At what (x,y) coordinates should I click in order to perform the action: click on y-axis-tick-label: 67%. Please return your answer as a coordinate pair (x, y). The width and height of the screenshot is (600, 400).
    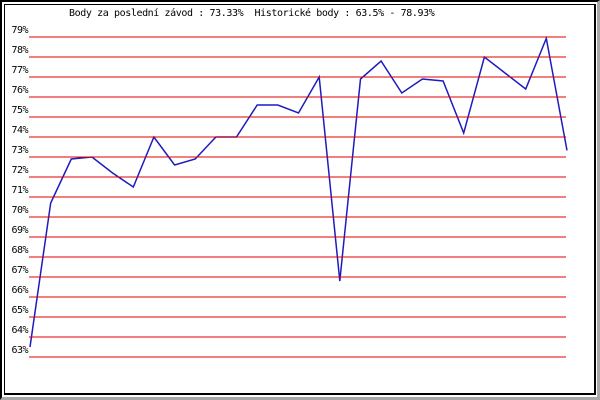
    Looking at the image, I should click on (19, 270).